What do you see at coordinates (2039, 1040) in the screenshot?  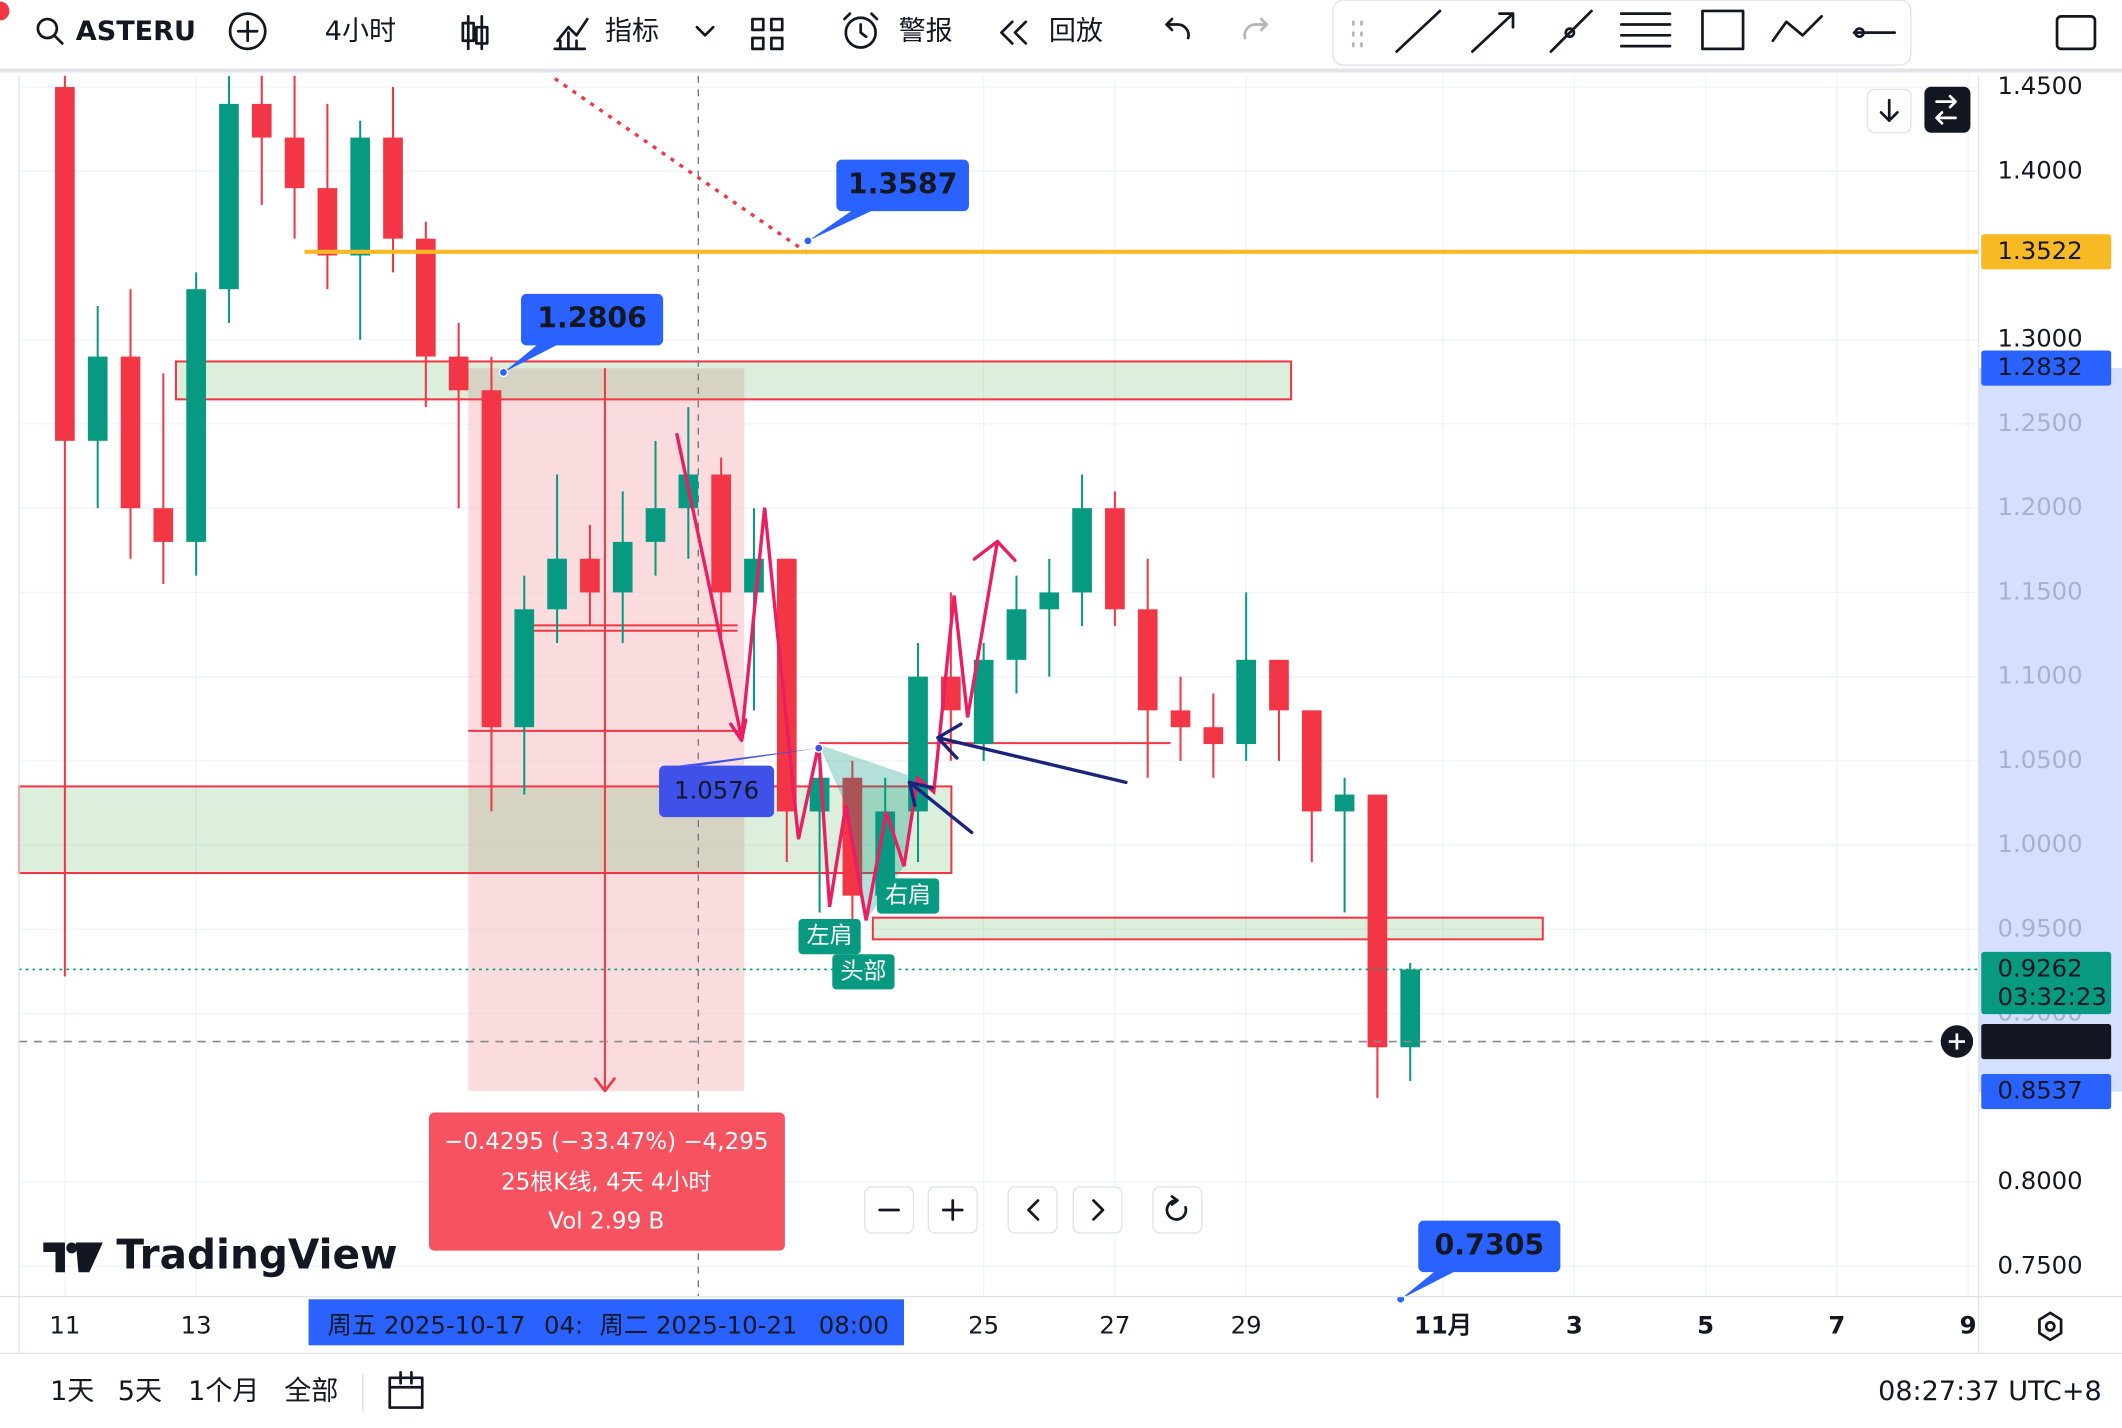 I see `price-label: 0.8834` at bounding box center [2039, 1040].